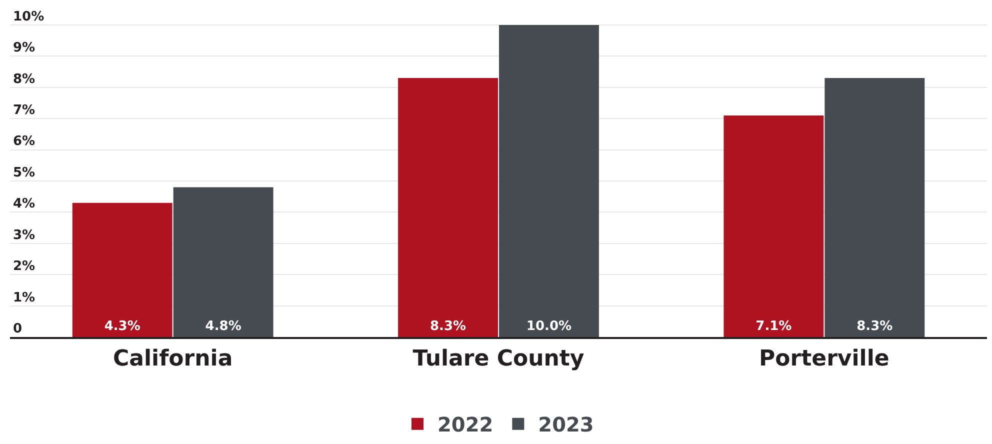 The image size is (992, 444). What do you see at coordinates (24, 298) in the screenshot?
I see `y-tick-label: 1%` at bounding box center [24, 298].